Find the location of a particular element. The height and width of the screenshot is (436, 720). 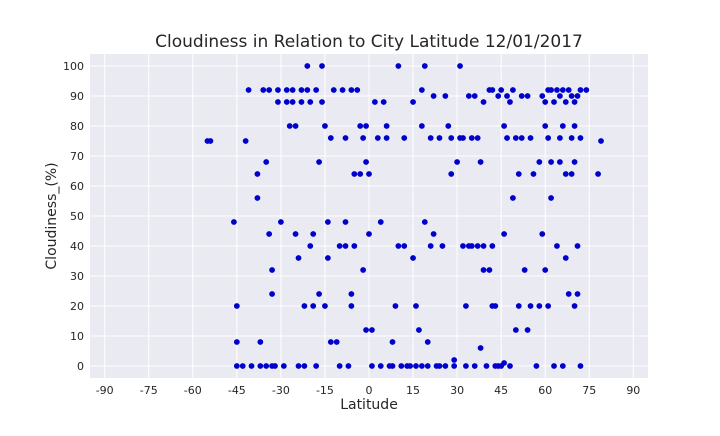

x-tick-label: -30 is located at coordinates (281, 390).